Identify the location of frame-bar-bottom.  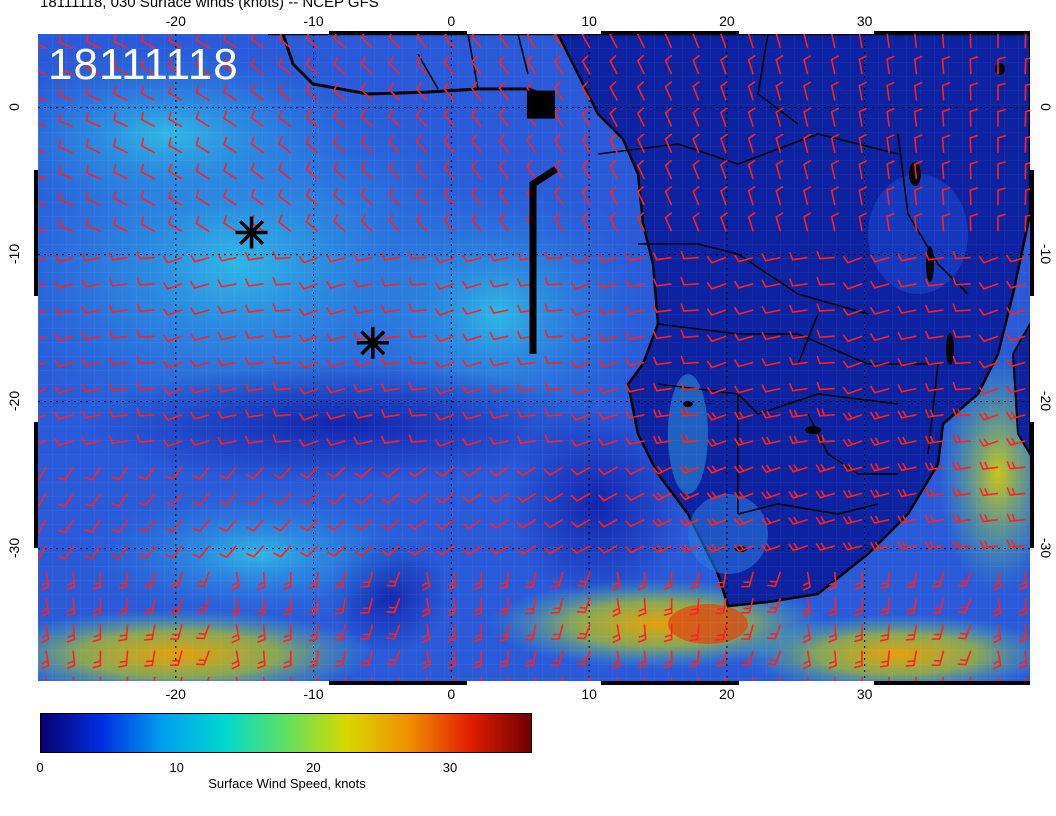
(952, 683).